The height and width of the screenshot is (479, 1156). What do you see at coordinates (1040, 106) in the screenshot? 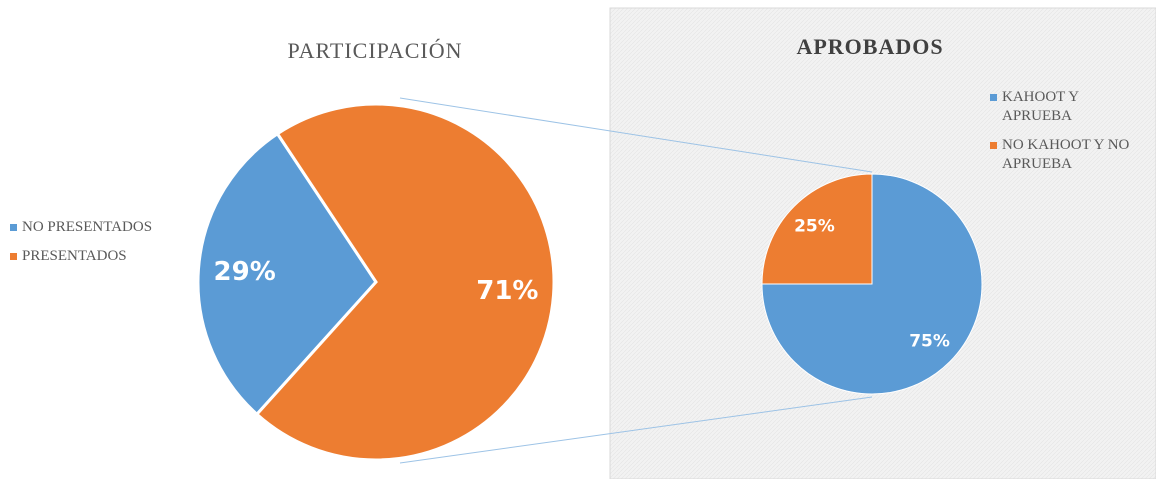
I see `legend-label: KAHOOT Y APRUEBA` at bounding box center [1040, 106].